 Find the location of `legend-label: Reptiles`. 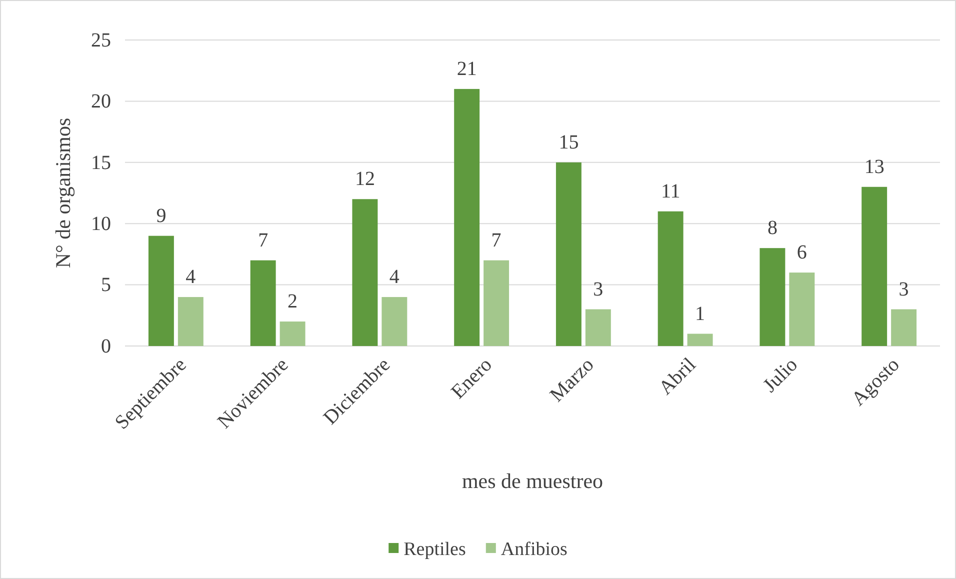

legend-label: Reptiles is located at coordinates (435, 549).